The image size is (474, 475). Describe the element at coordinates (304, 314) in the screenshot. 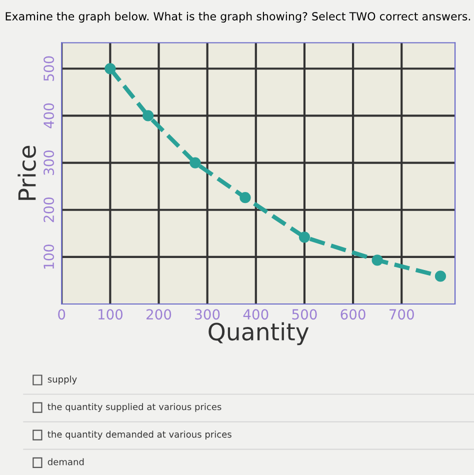

I see `x-tick-label: 500` at that location.